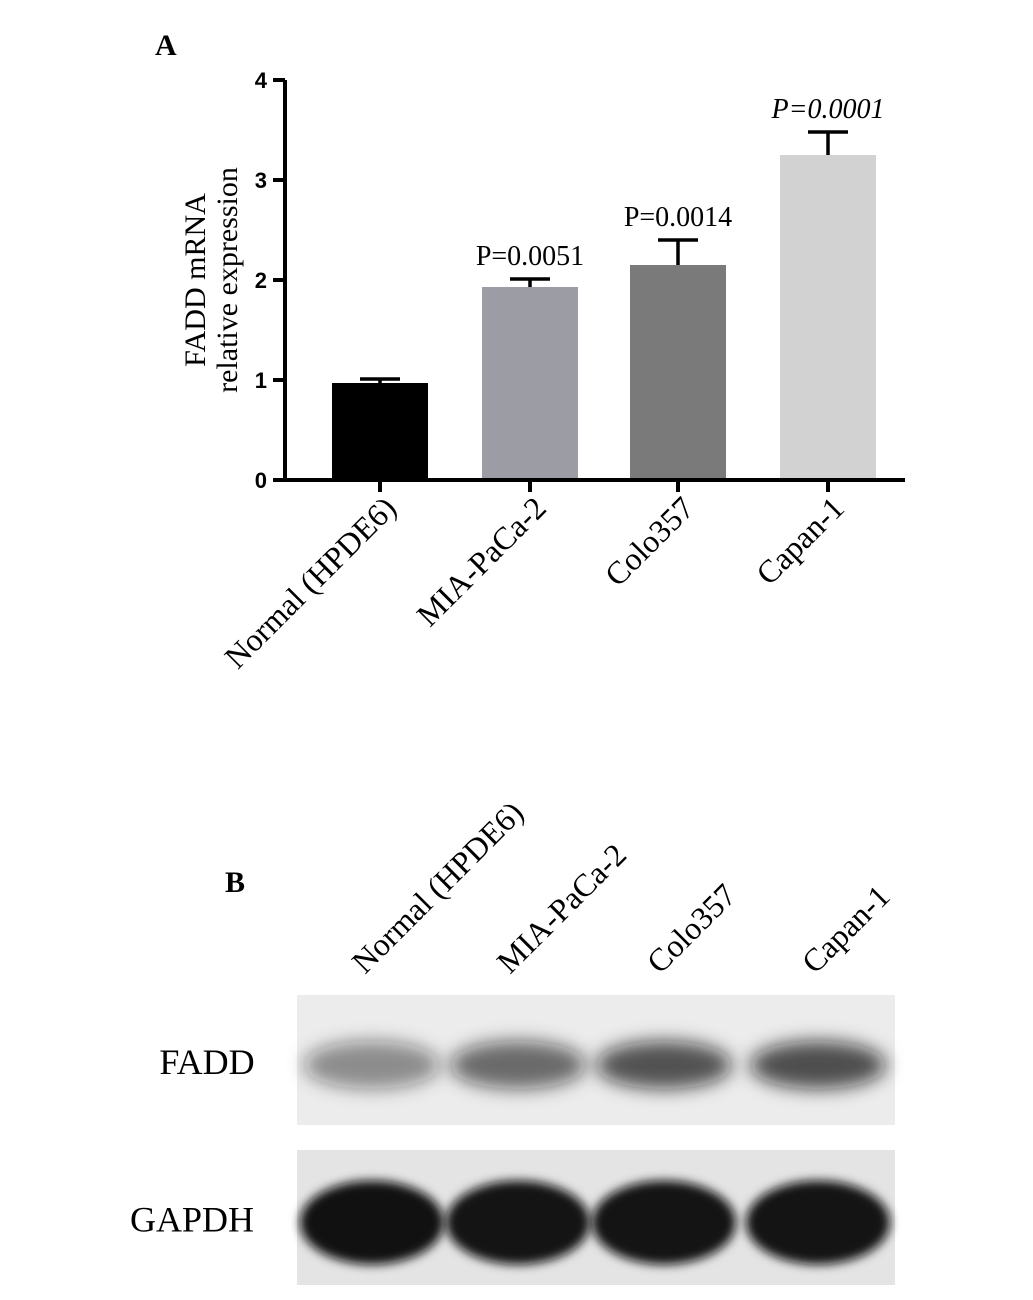 The image size is (1033, 1300). I want to click on y-tick-label: 4, so click(261, 80).